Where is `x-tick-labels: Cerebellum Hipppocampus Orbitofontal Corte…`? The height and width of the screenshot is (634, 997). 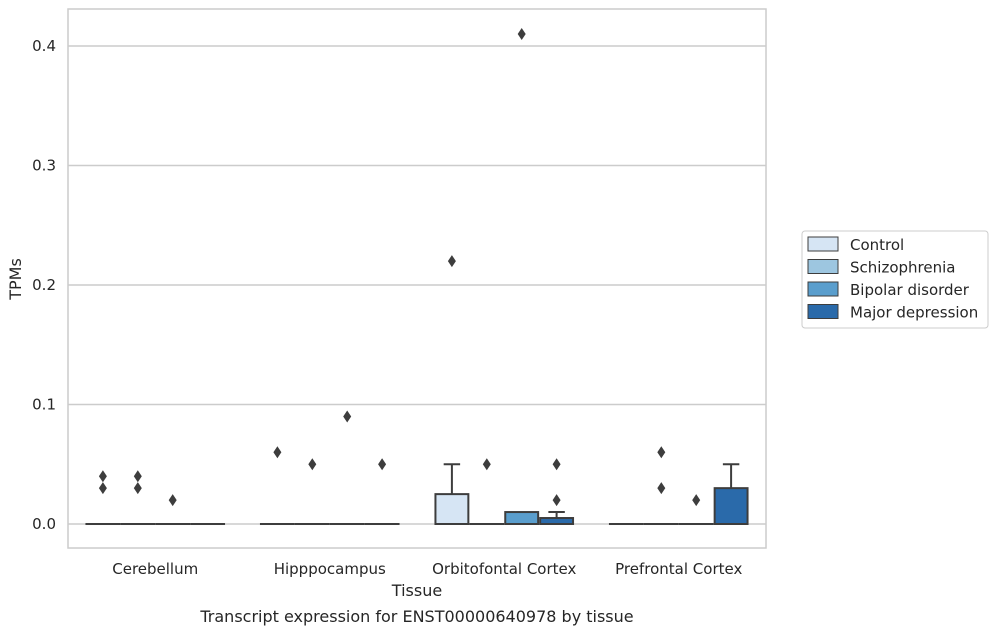 x-tick-labels: Cerebellum Hipppocampus Orbitofontal Corte… is located at coordinates (427, 569).